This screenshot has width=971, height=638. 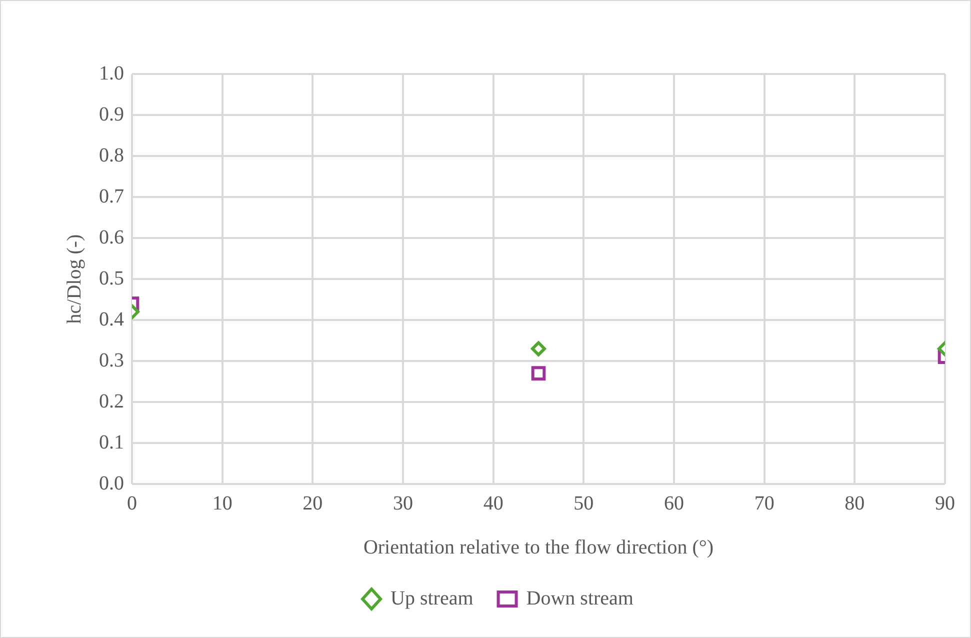 What do you see at coordinates (132, 503) in the screenshot?
I see `x-tick-label: 0` at bounding box center [132, 503].